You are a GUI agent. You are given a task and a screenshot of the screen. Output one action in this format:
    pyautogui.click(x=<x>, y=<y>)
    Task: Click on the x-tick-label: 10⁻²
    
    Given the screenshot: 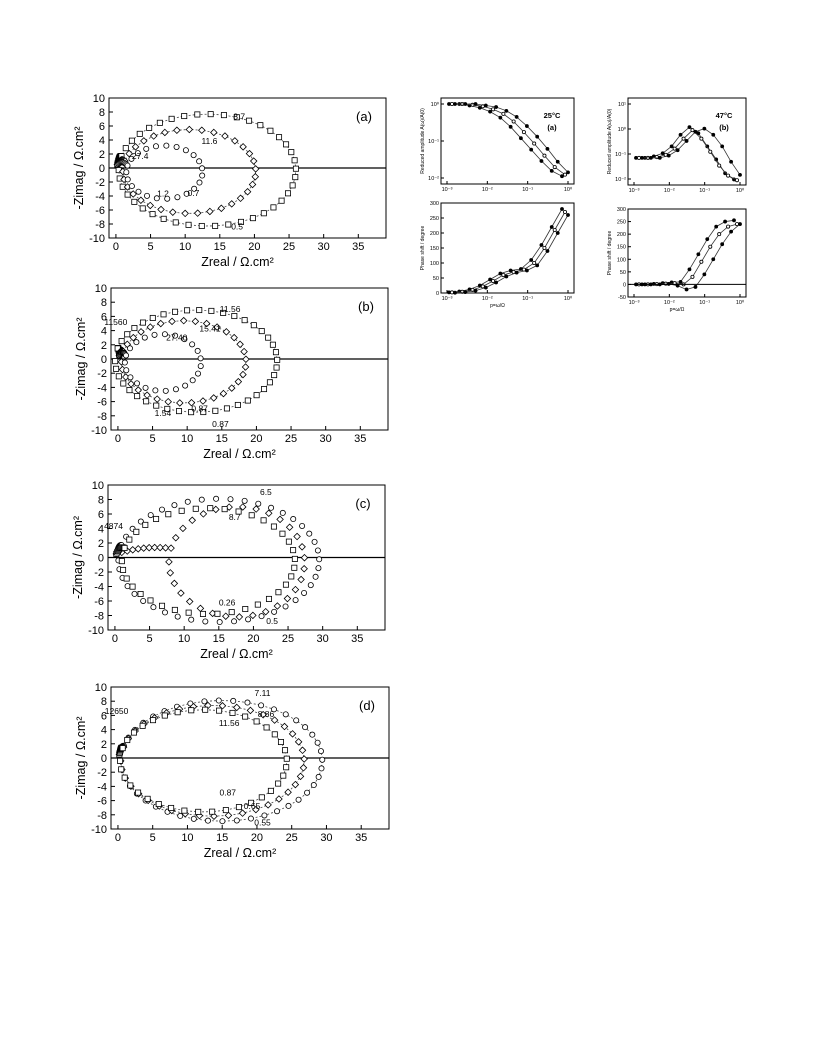 What is the action you would take?
    pyautogui.click(x=669, y=303)
    